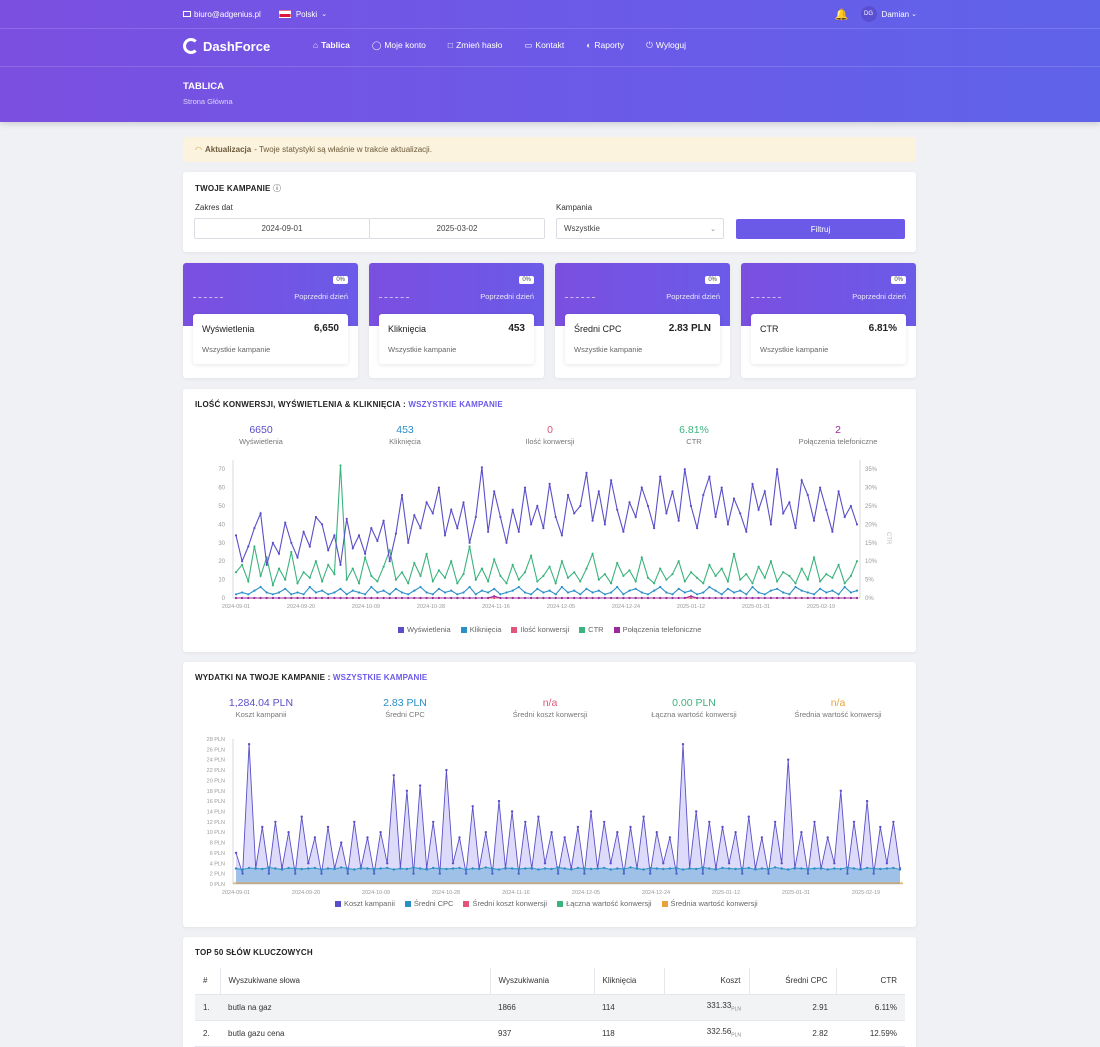  I want to click on legend-item: Połączenia telefoniczne, so click(657, 629).